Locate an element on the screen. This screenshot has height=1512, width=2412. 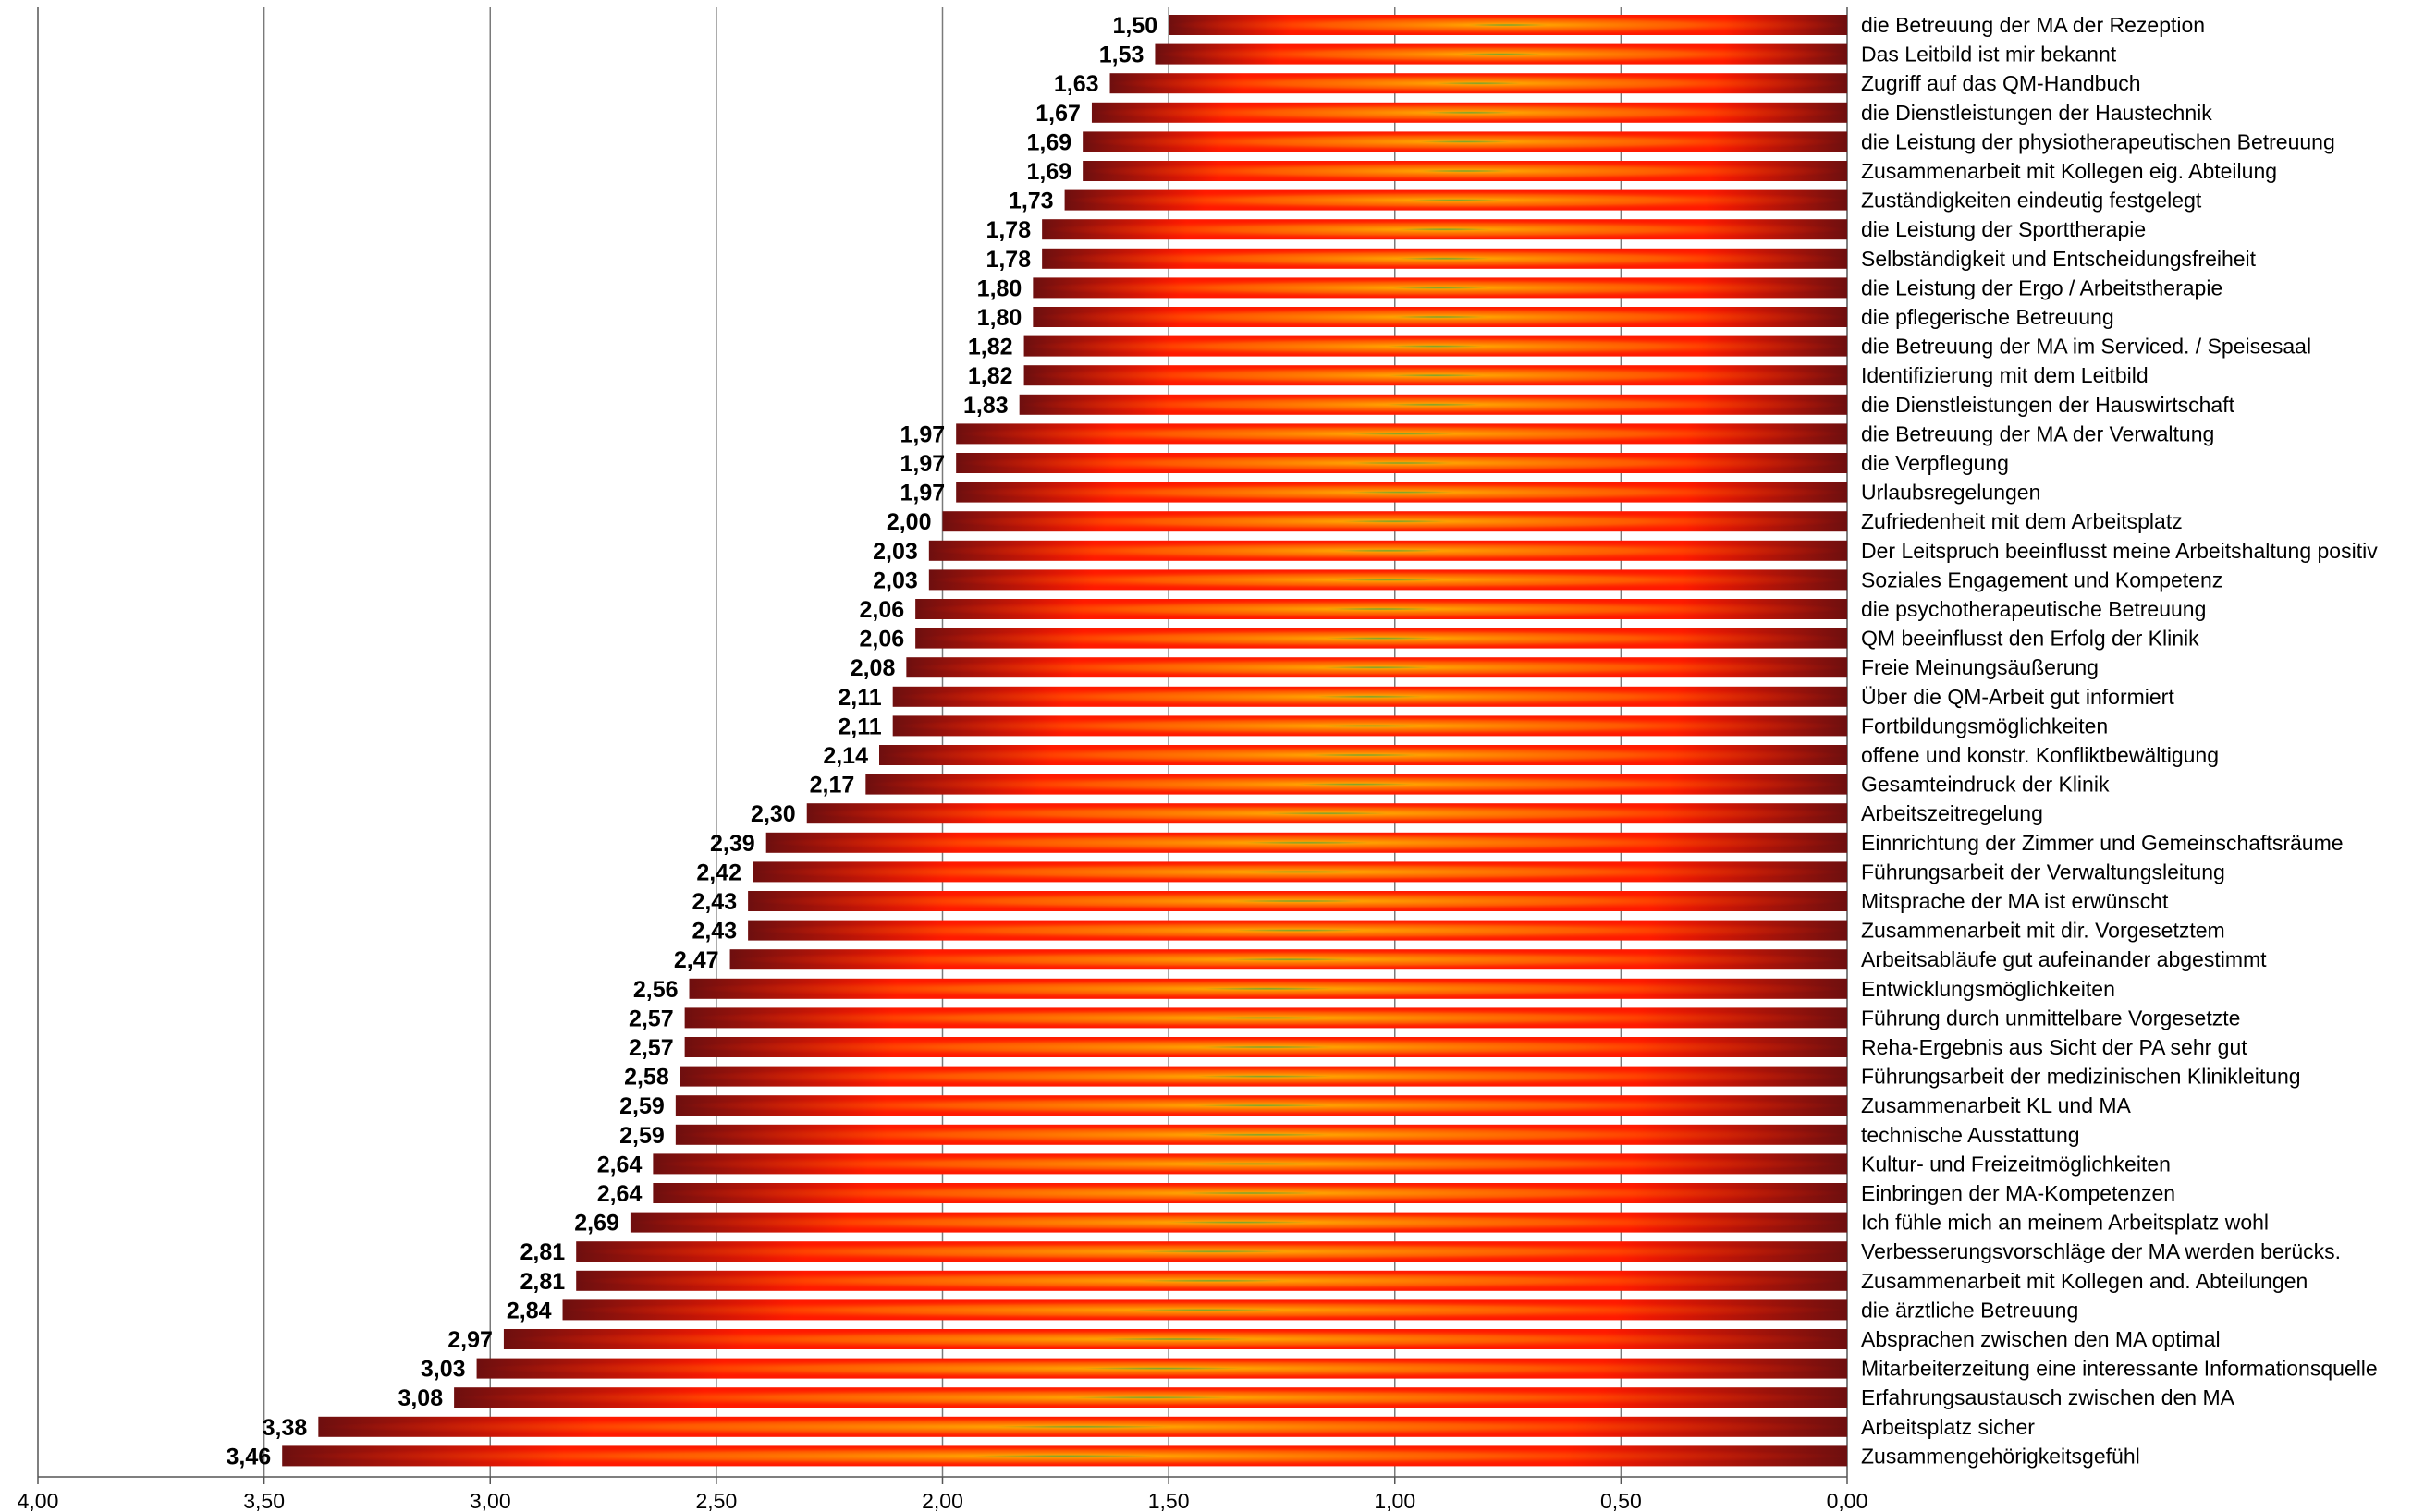
category-label: Zusammenarbeit mit dir. Vorgesetztem is located at coordinates (2043, 931).